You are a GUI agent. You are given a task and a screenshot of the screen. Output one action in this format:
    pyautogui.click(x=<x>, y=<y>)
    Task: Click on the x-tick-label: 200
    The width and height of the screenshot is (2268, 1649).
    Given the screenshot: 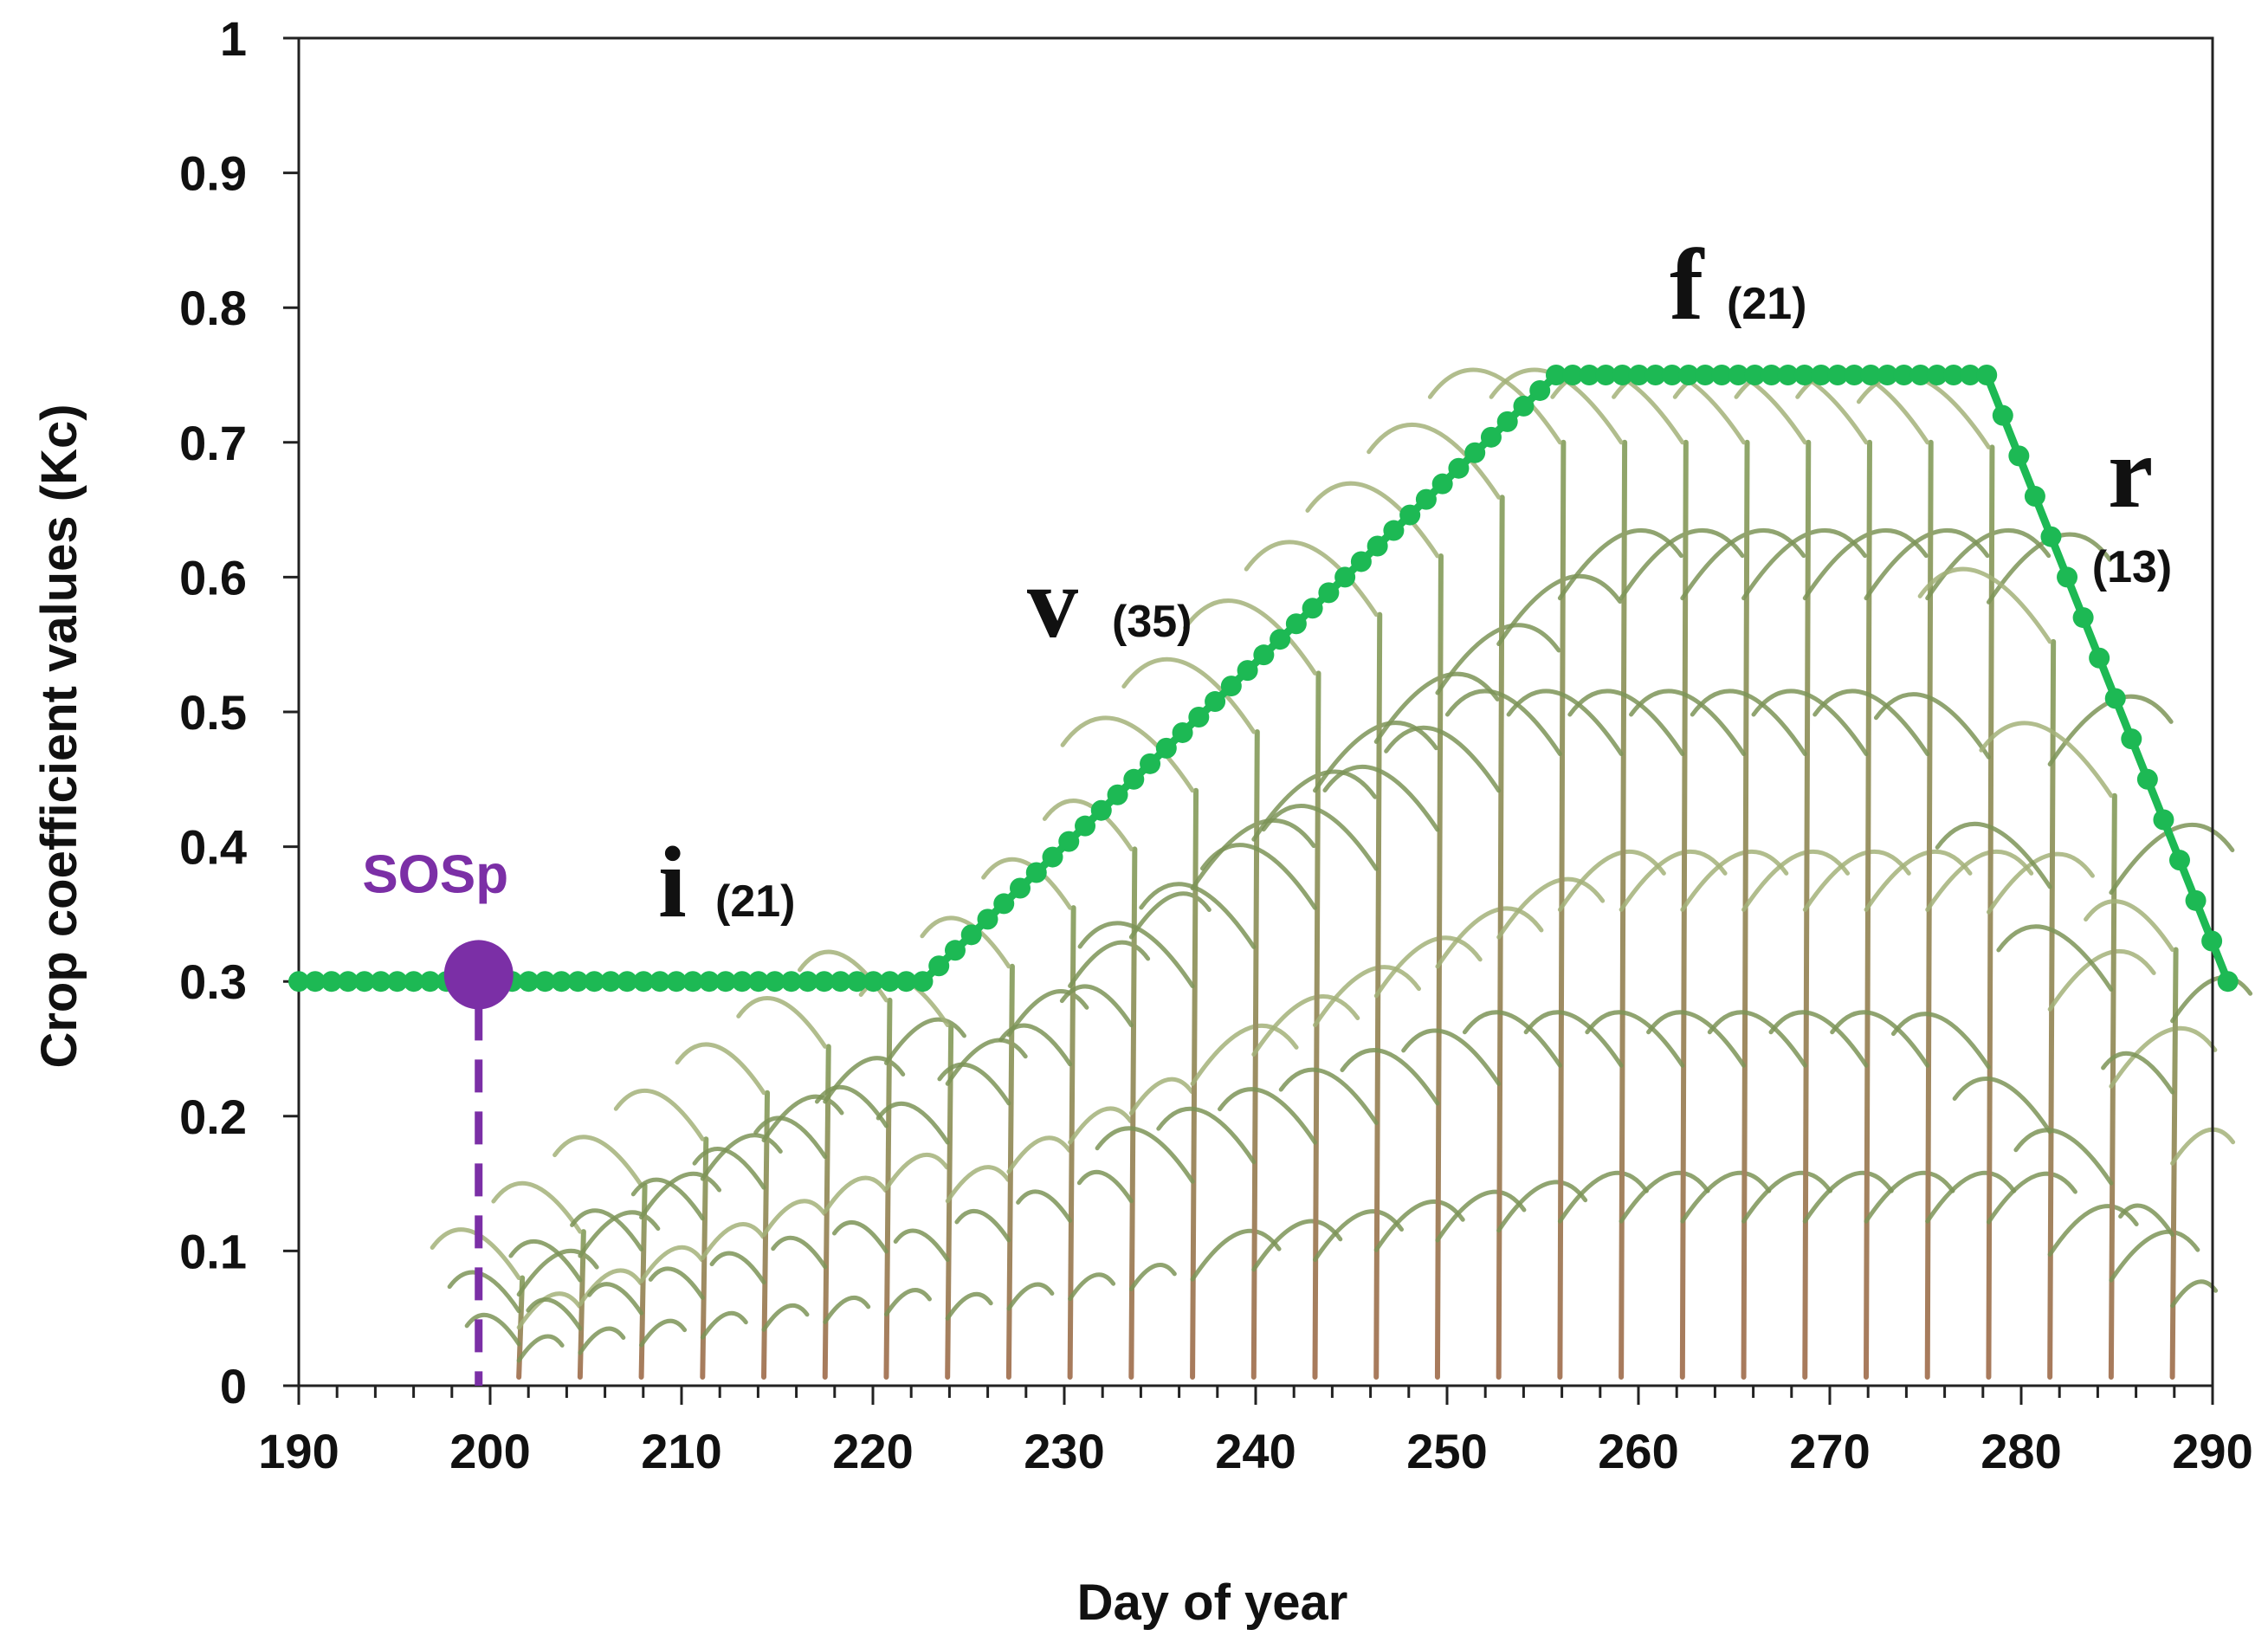 What is the action you would take?
    pyautogui.click(x=489, y=1451)
    